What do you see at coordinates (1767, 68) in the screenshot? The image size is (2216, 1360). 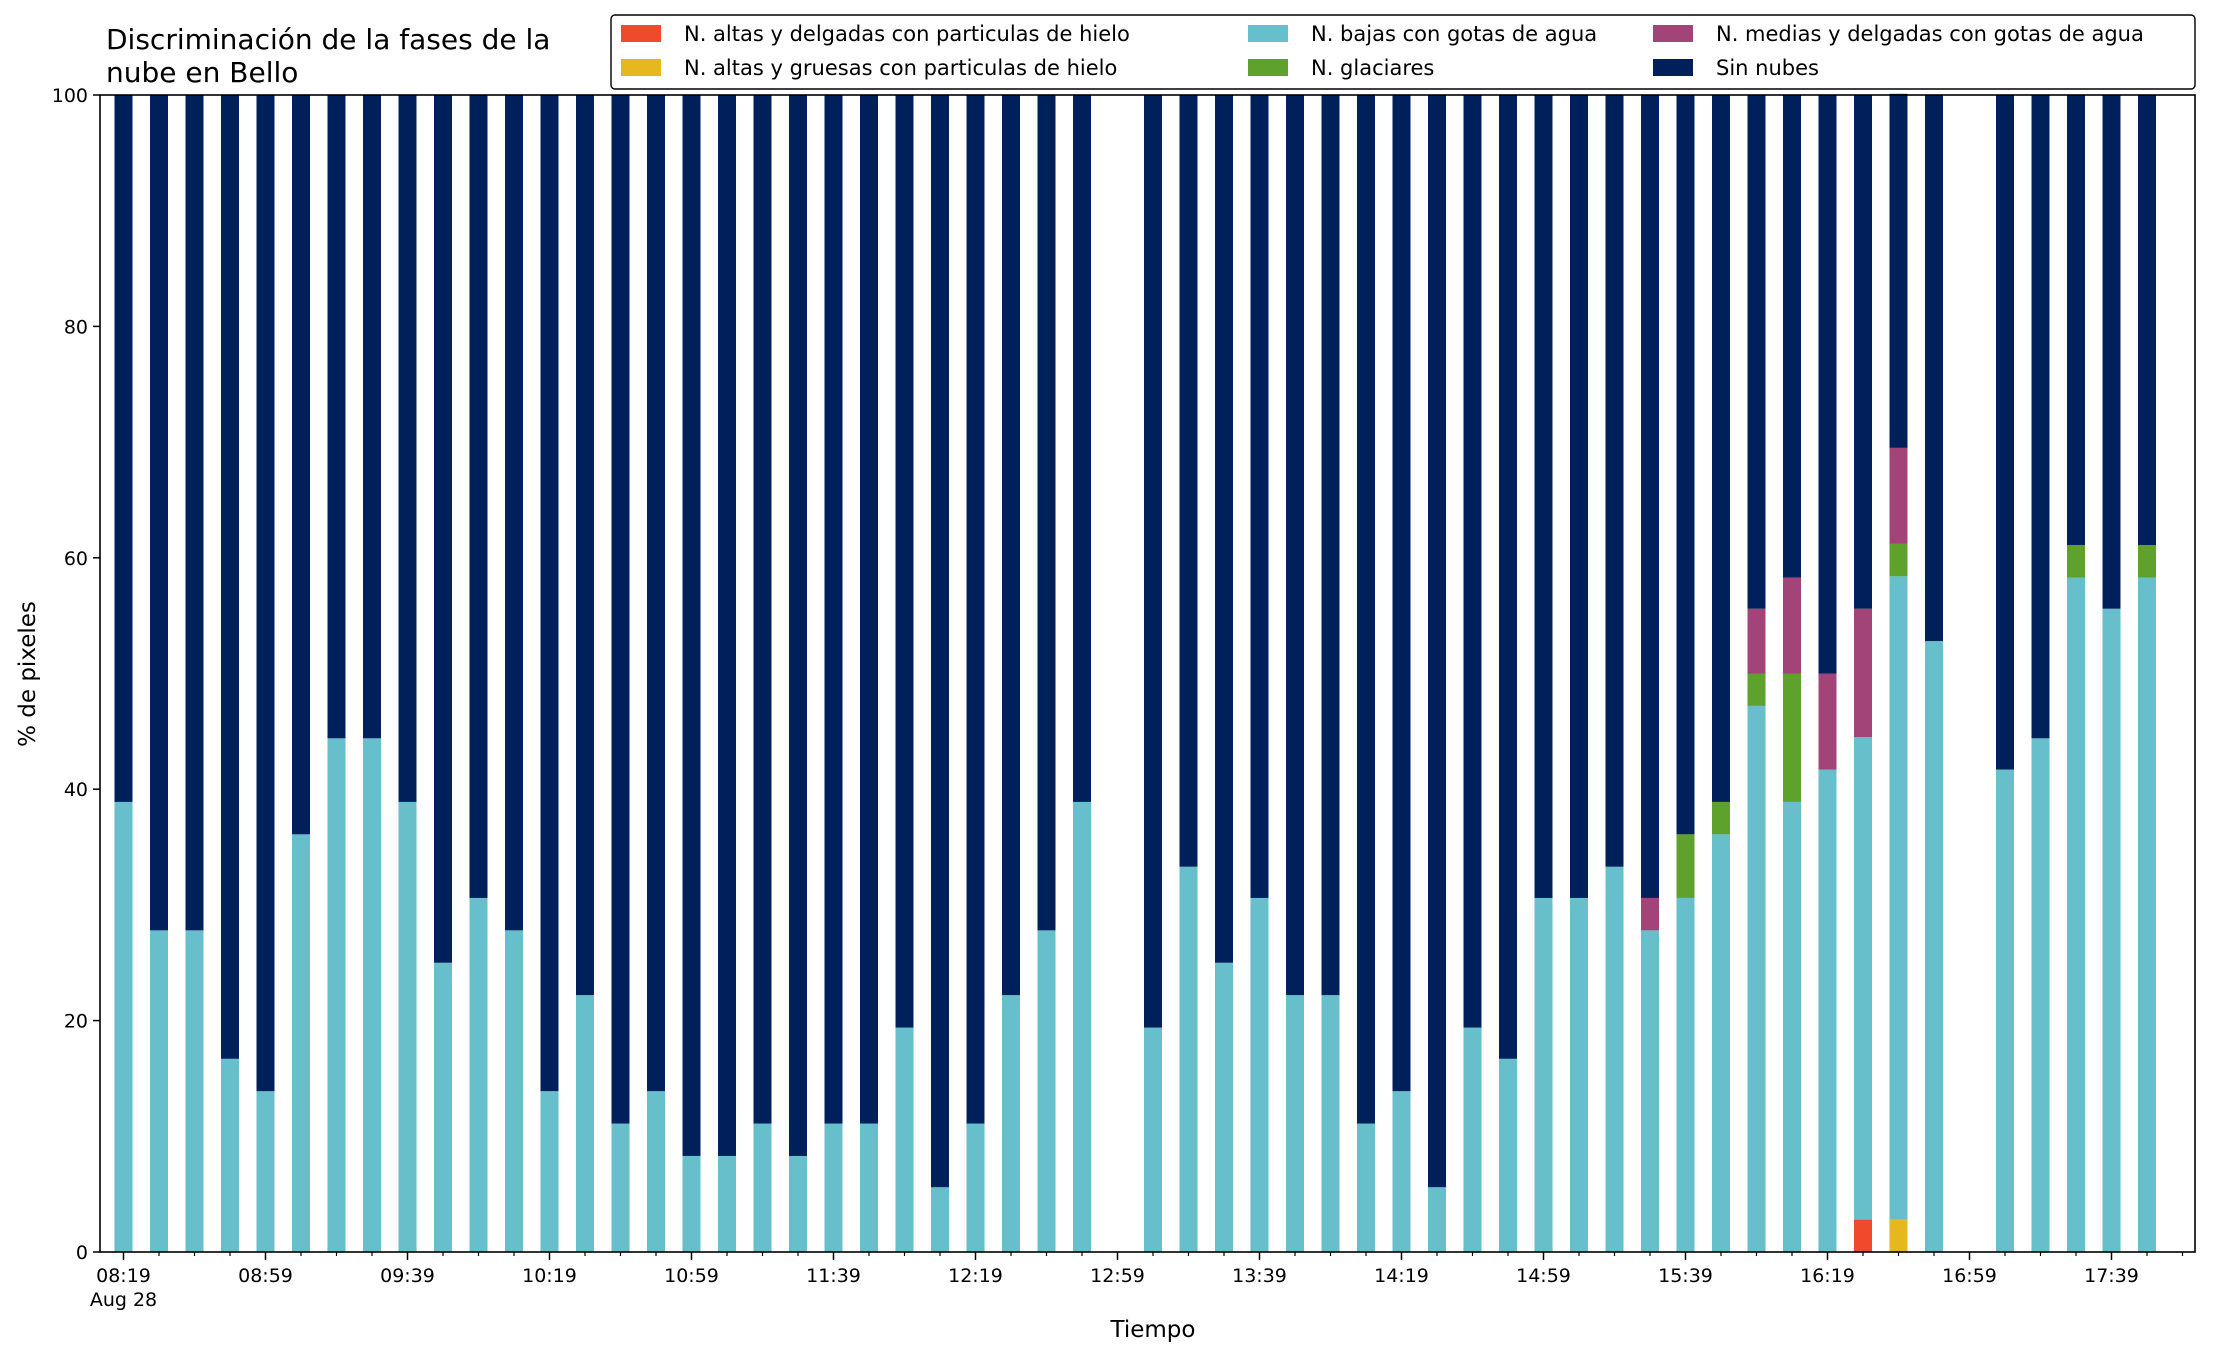 I see `legend-label: Sin nubes` at bounding box center [1767, 68].